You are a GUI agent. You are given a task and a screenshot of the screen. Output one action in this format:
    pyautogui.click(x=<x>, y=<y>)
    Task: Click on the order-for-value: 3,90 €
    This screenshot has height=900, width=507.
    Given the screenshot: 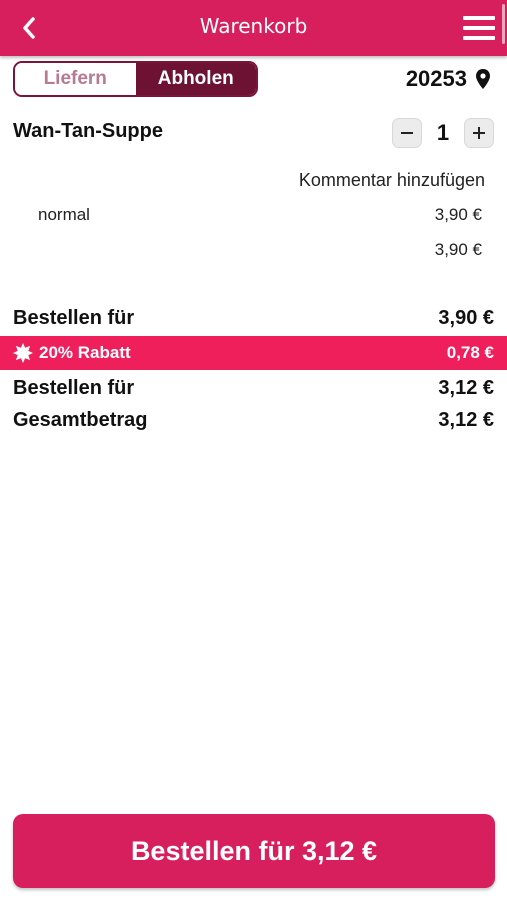 What is the action you would take?
    pyautogui.click(x=466, y=317)
    